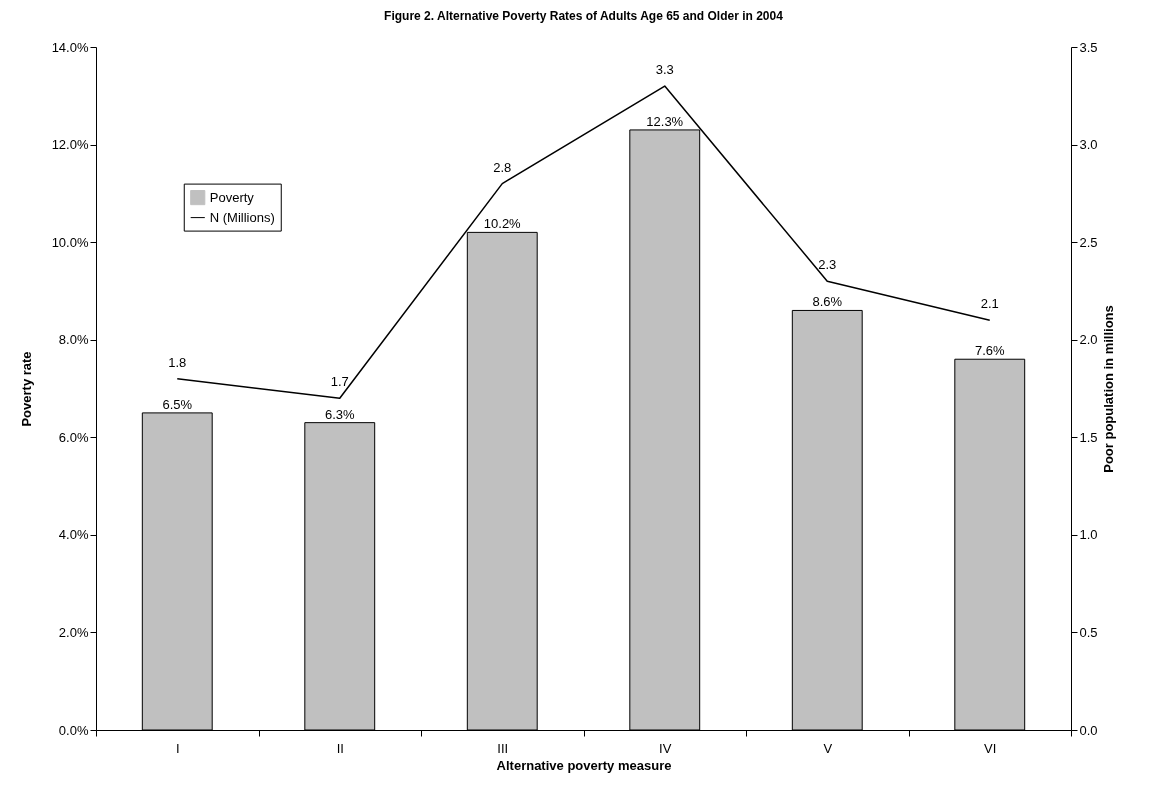  I want to click on data-label: 12.3%, so click(665, 121).